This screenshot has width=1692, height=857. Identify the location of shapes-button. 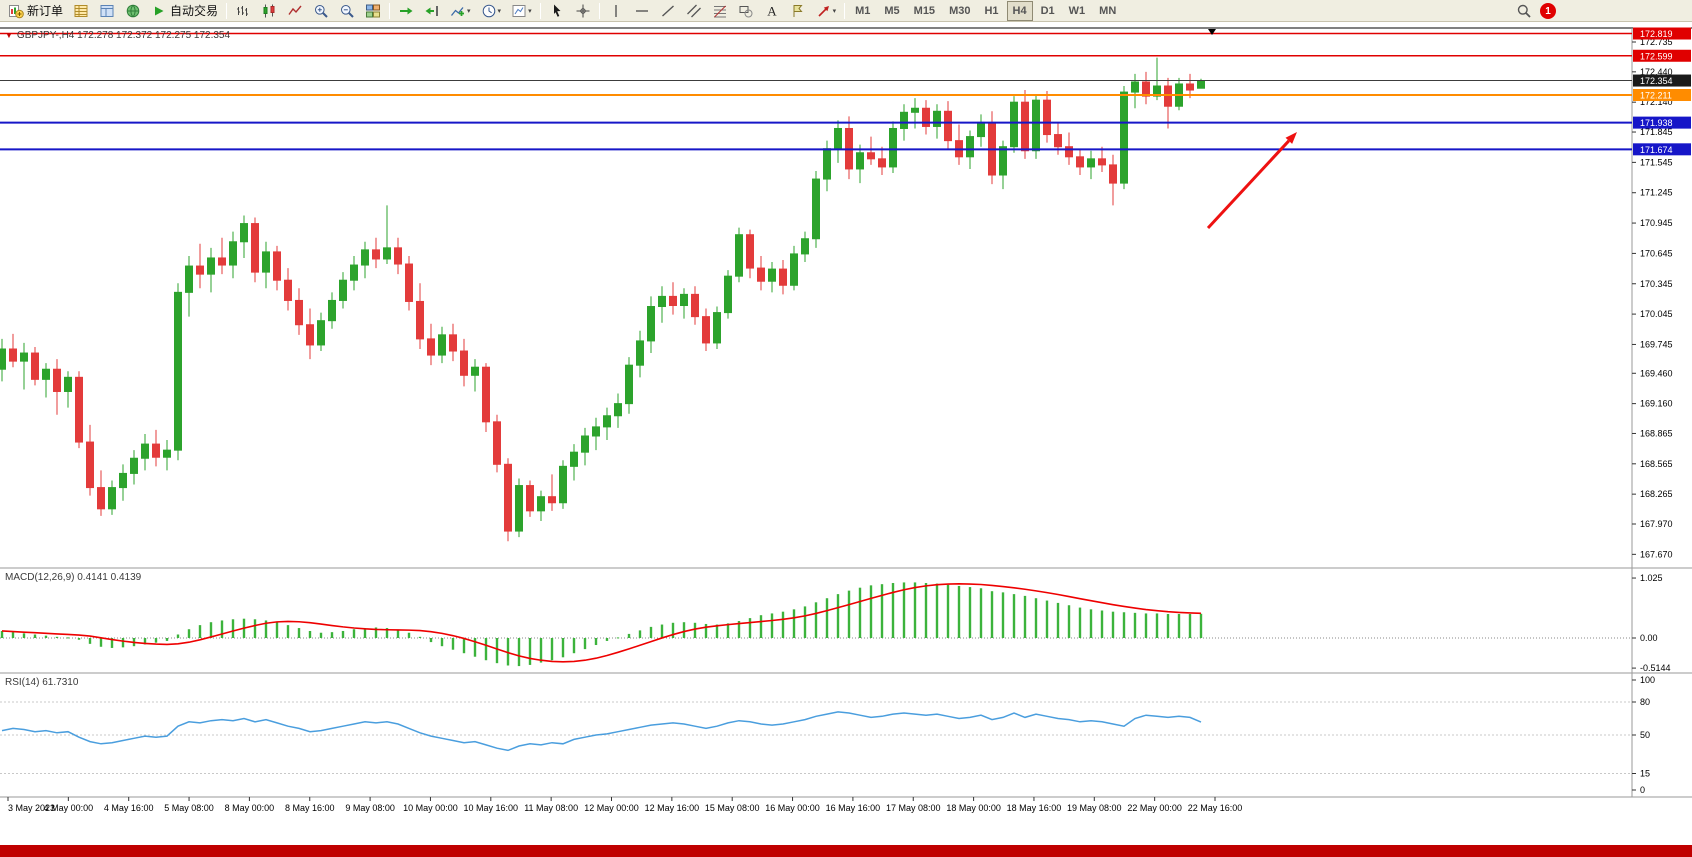
(746, 11).